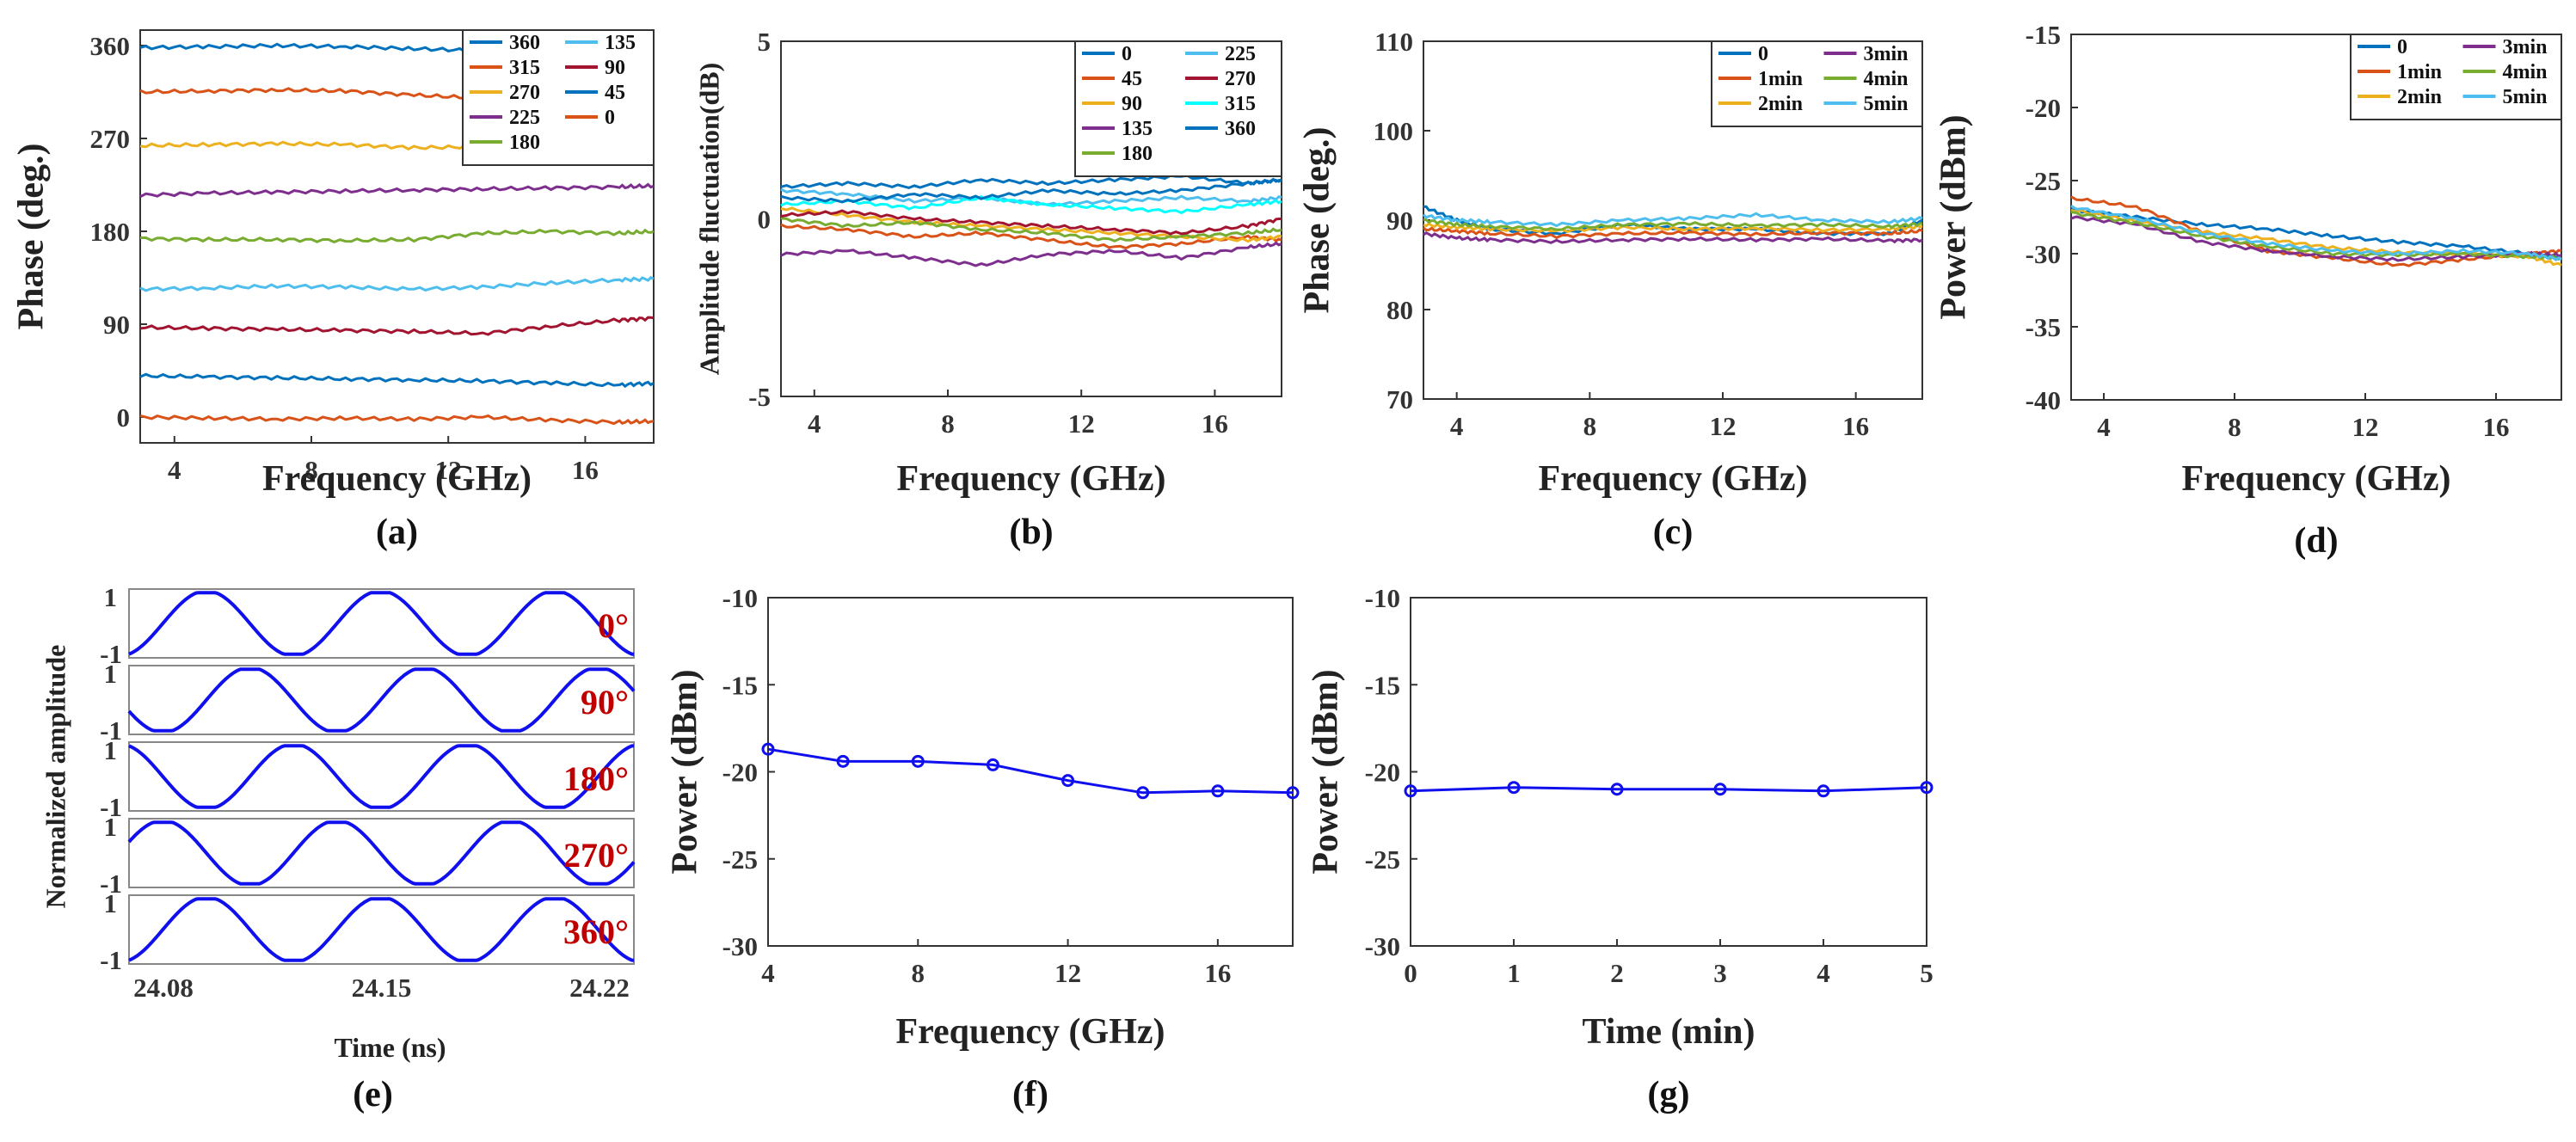  I want to click on panel-label: (g), so click(1669, 1094).